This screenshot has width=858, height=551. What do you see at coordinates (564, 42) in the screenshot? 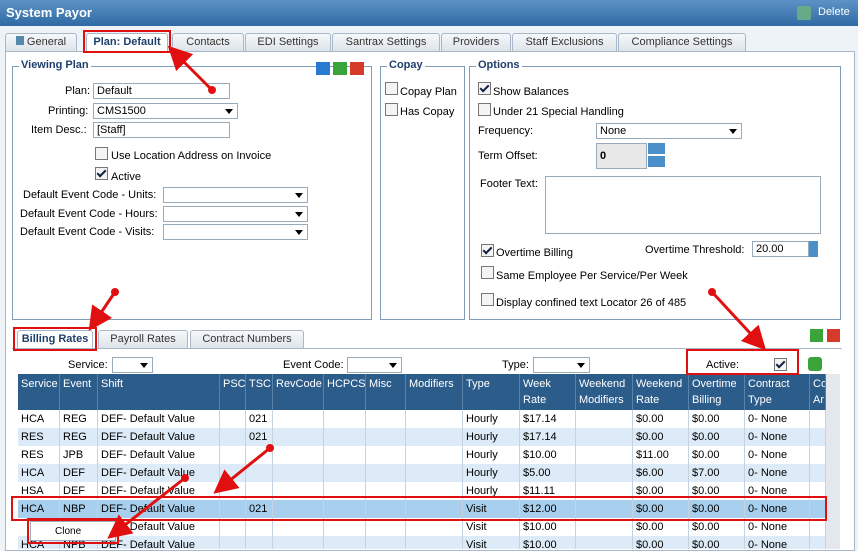
I see `tab: Staff Exclusions` at bounding box center [564, 42].